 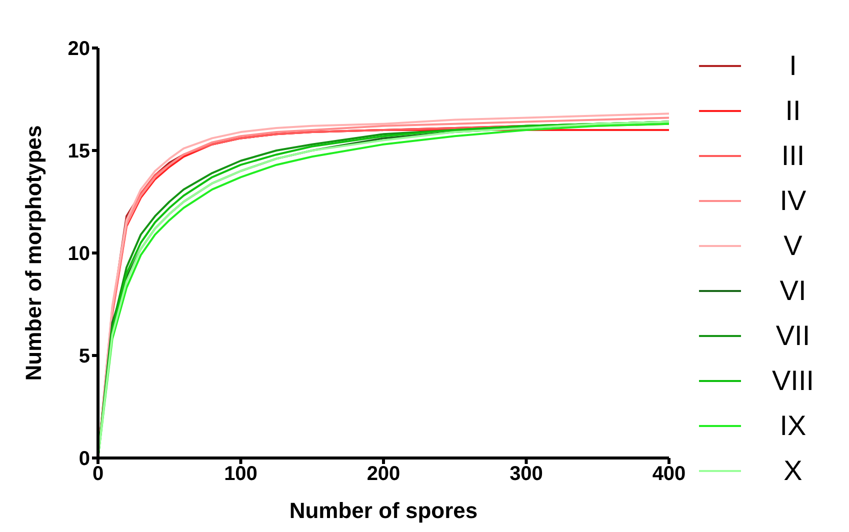 What do you see at coordinates (793, 200) in the screenshot?
I see `legend-label: IV` at bounding box center [793, 200].